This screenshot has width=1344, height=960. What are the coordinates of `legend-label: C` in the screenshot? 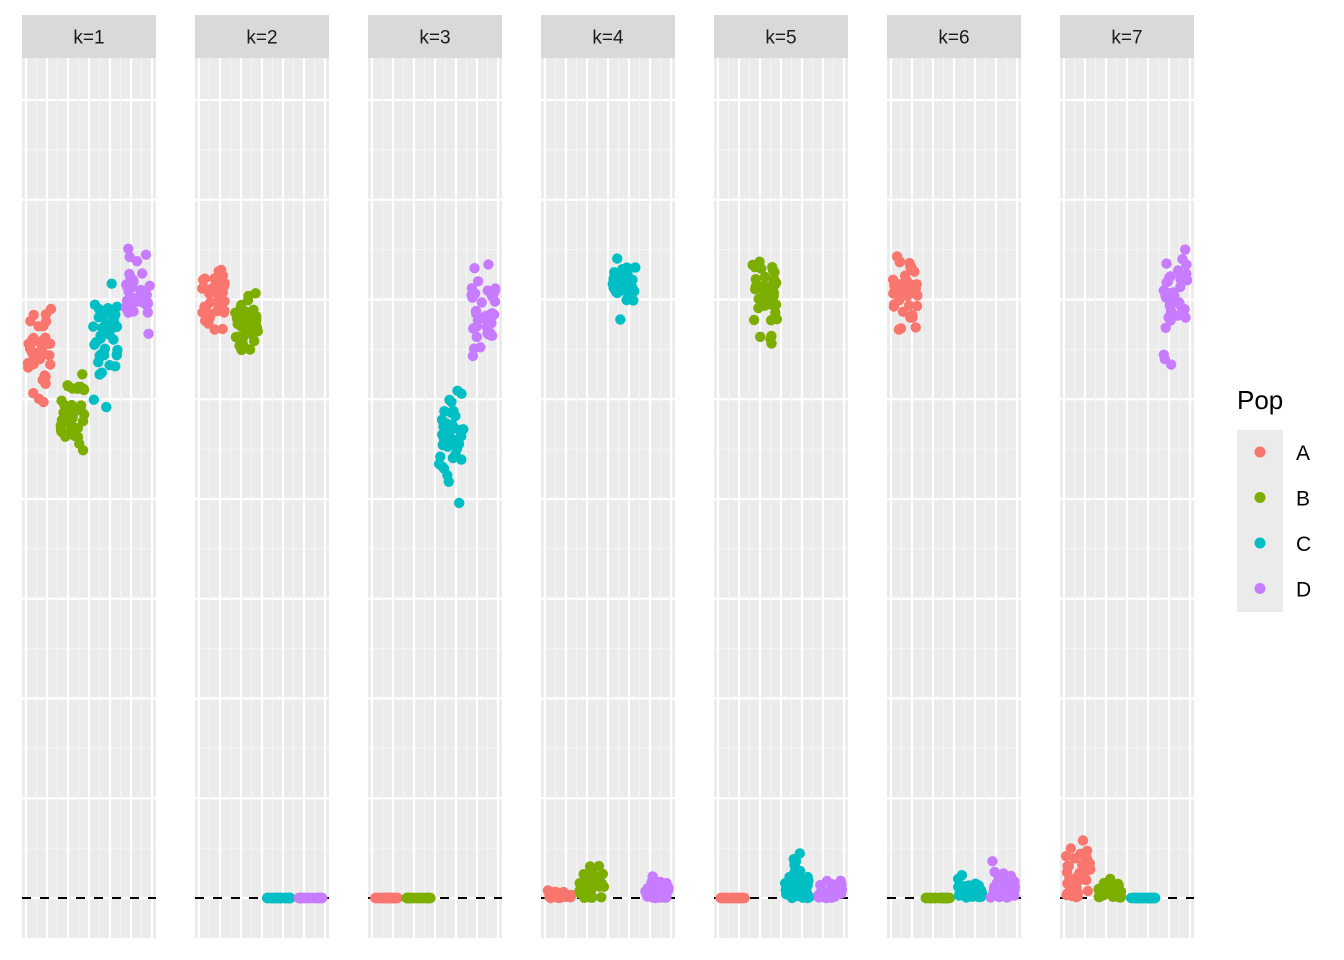 It's located at (1303, 544).